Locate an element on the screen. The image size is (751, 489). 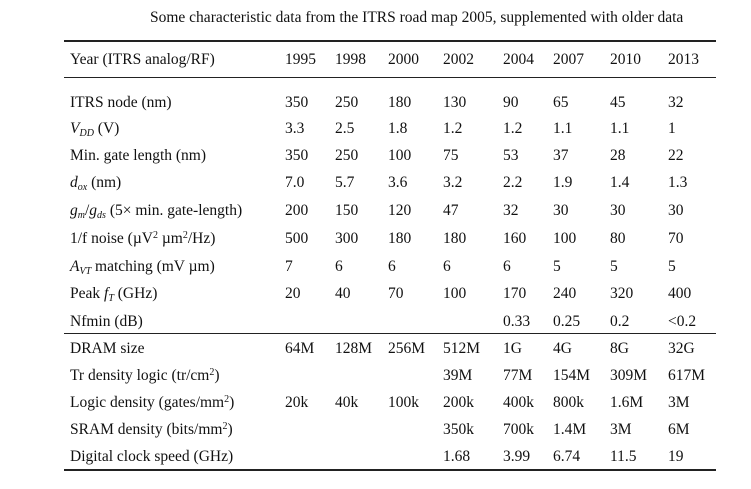
table-cell: 1.6M is located at coordinates (627, 402).